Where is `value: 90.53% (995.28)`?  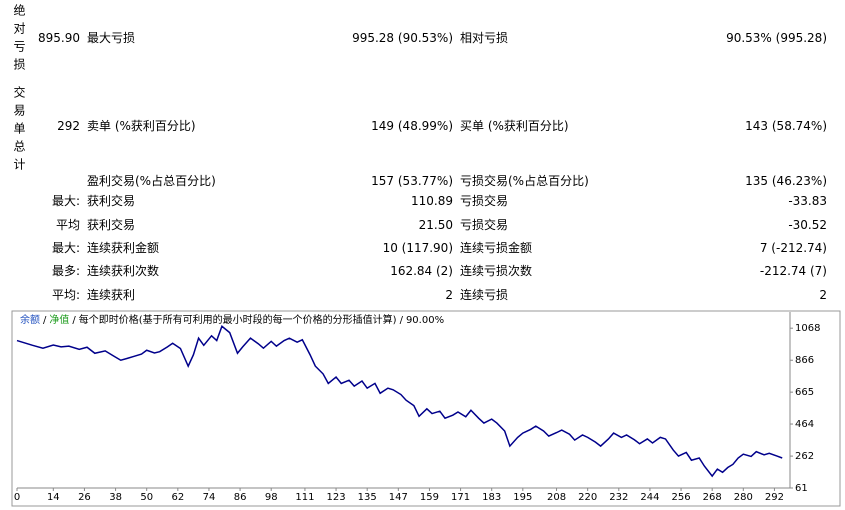 value: 90.53% (995.28) is located at coordinates (776, 38).